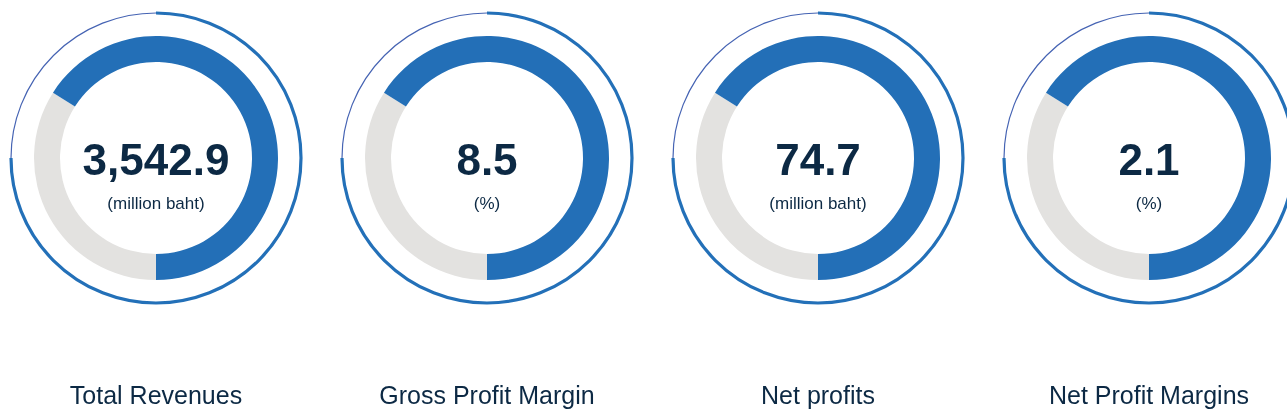 The width and height of the screenshot is (1287, 416). What do you see at coordinates (487, 159) in the screenshot?
I see `text: 8.5` at bounding box center [487, 159].